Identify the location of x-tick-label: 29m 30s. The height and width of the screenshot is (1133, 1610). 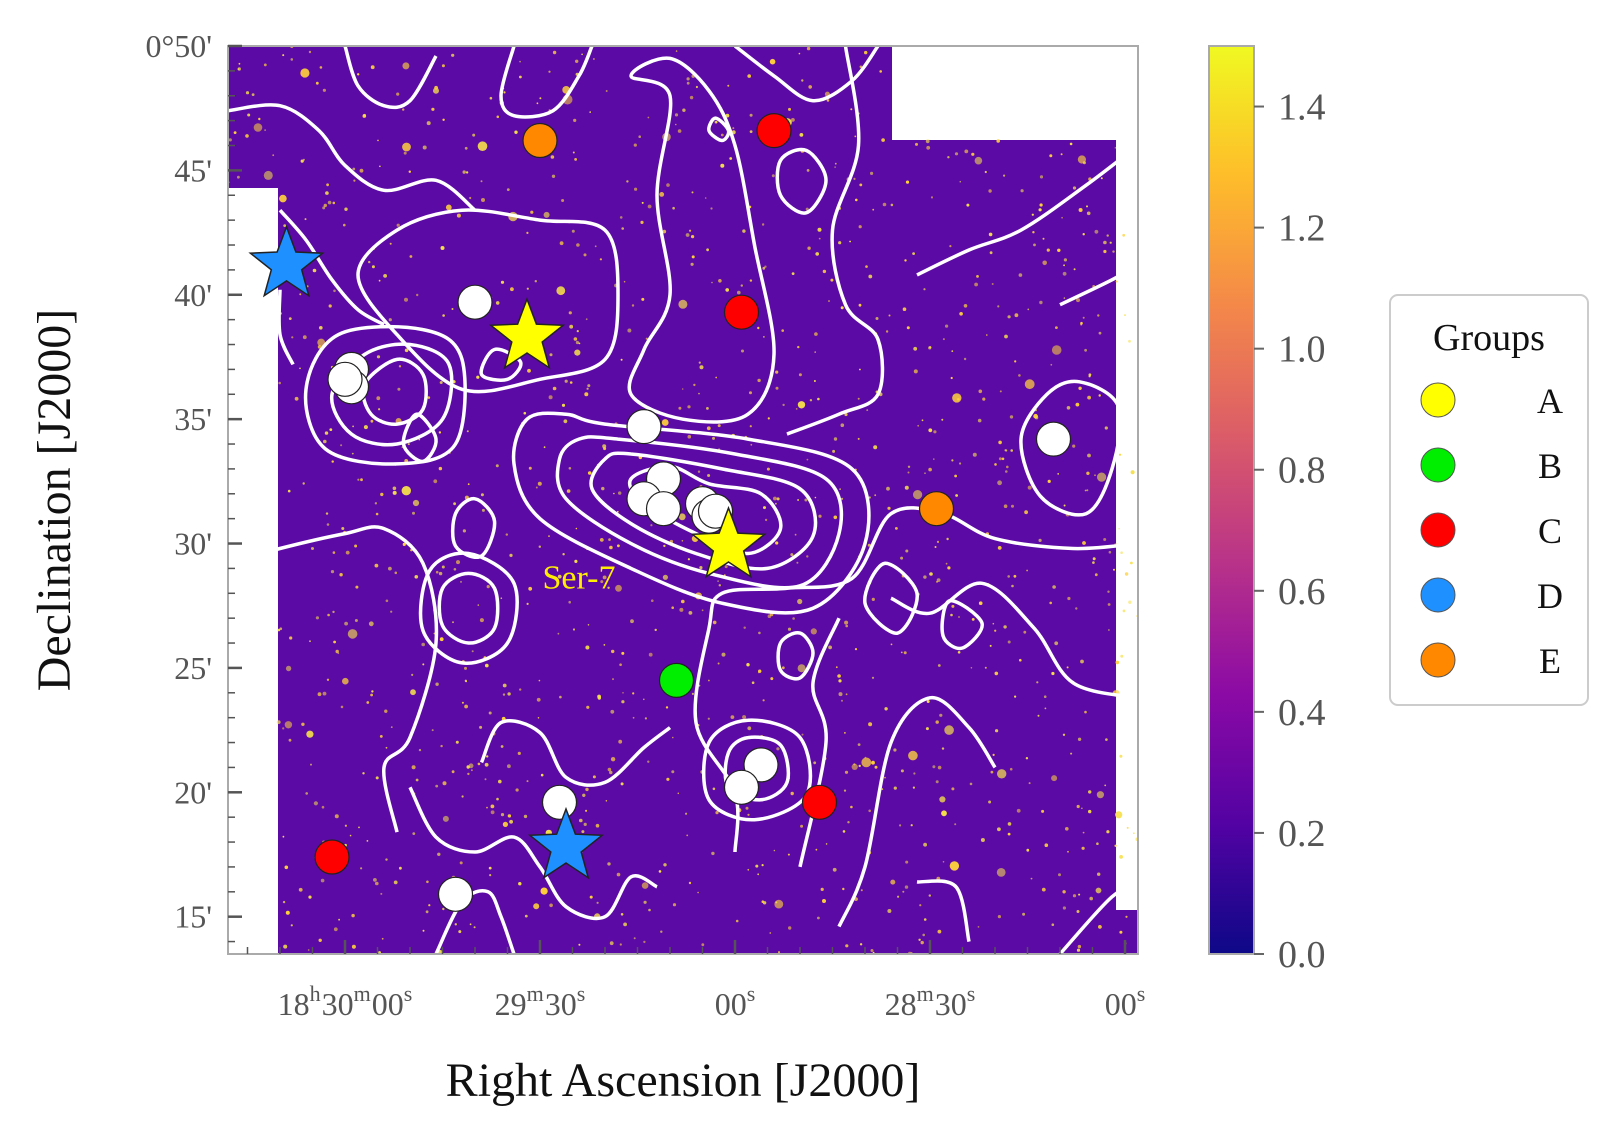
(540, 1001).